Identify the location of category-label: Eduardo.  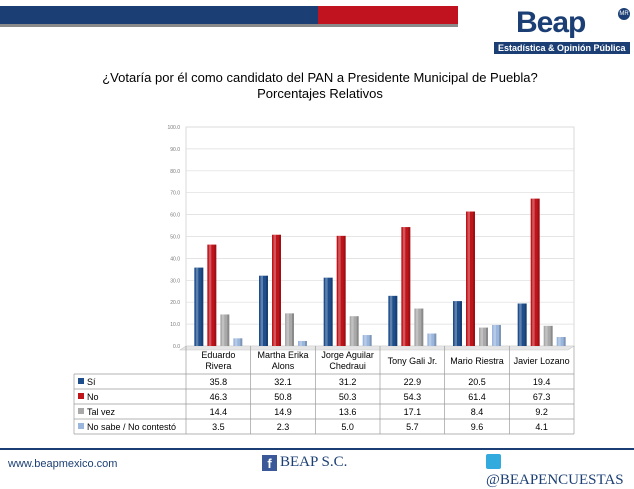
(218, 355).